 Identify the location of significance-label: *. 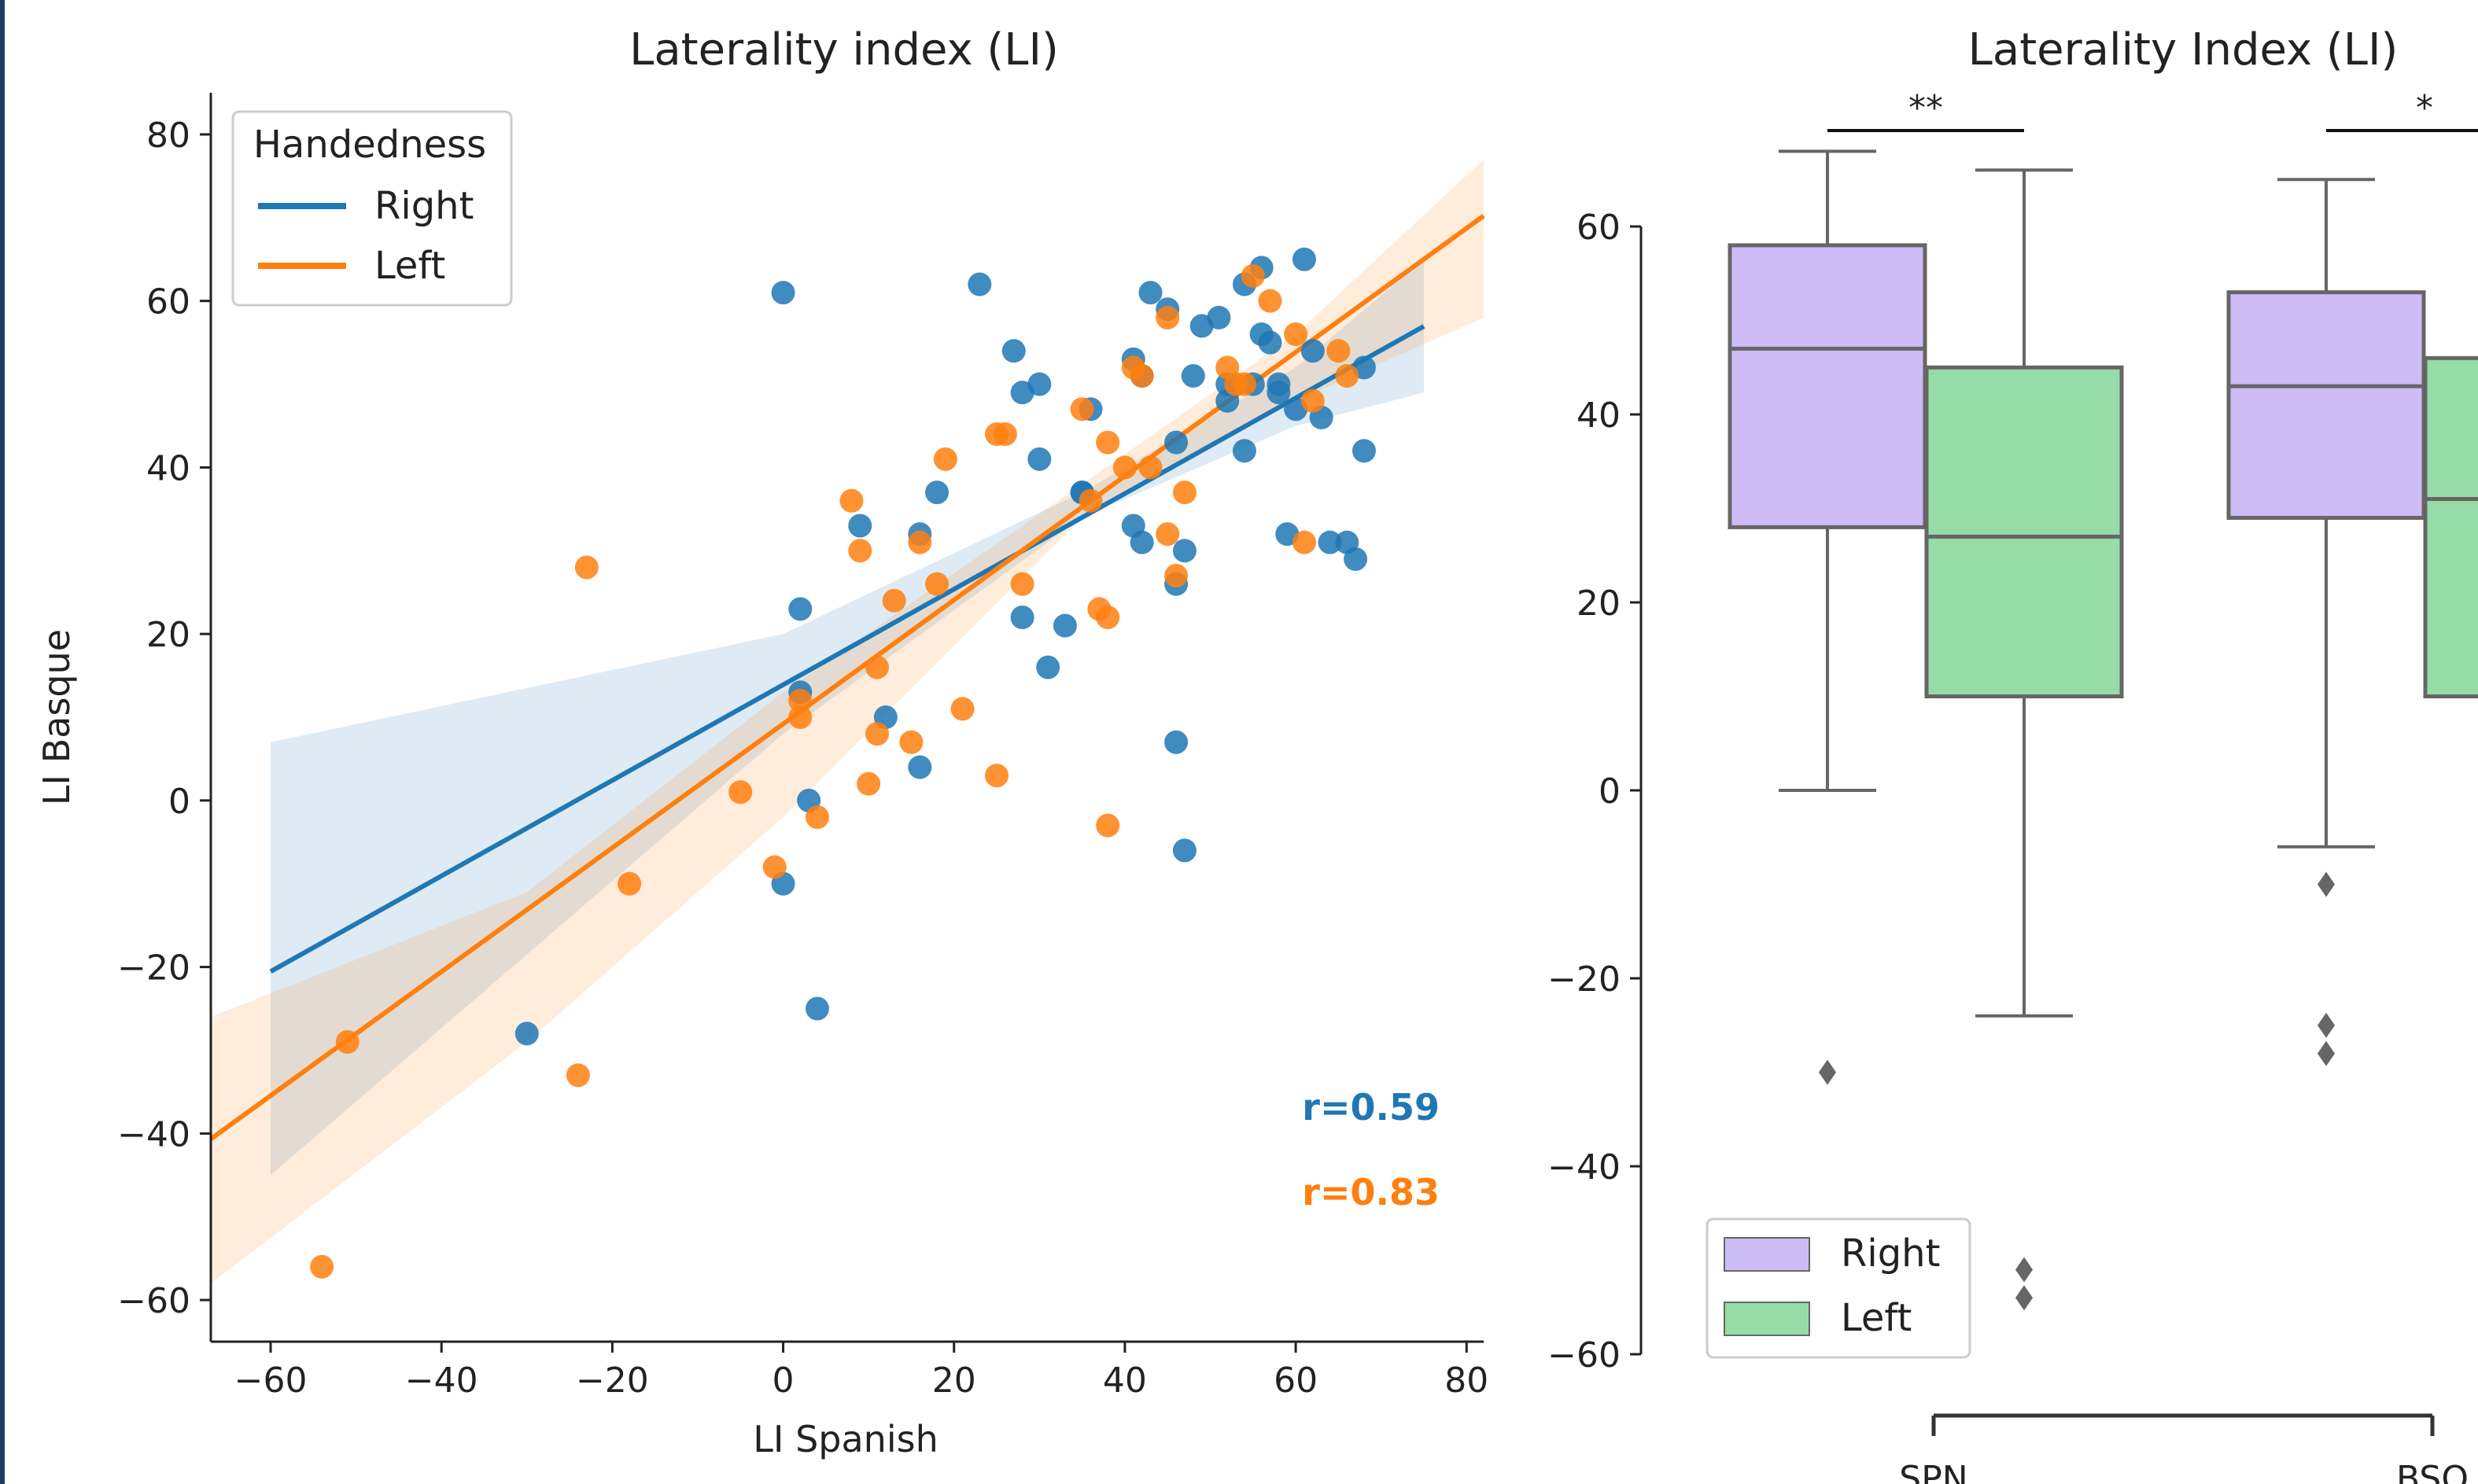
(2424, 108).